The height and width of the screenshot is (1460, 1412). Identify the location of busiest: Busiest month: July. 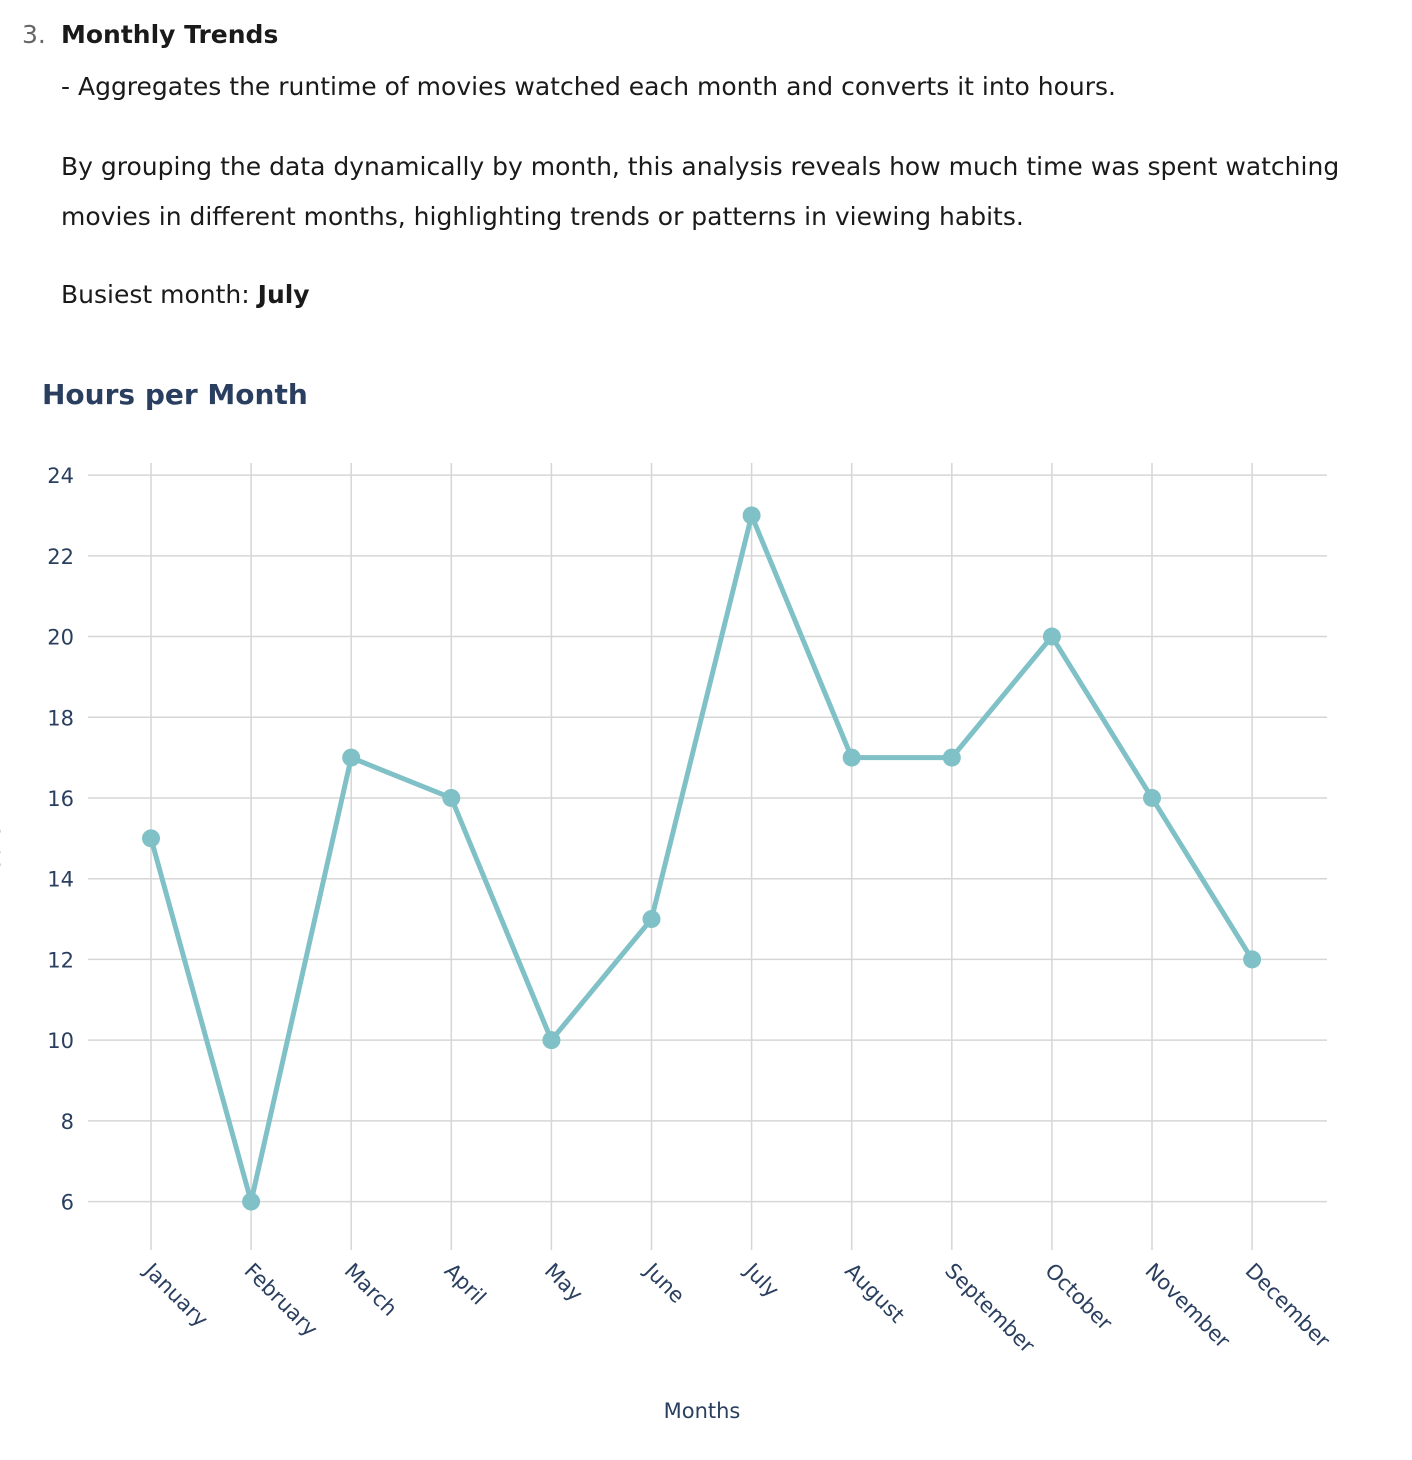
(701, 295).